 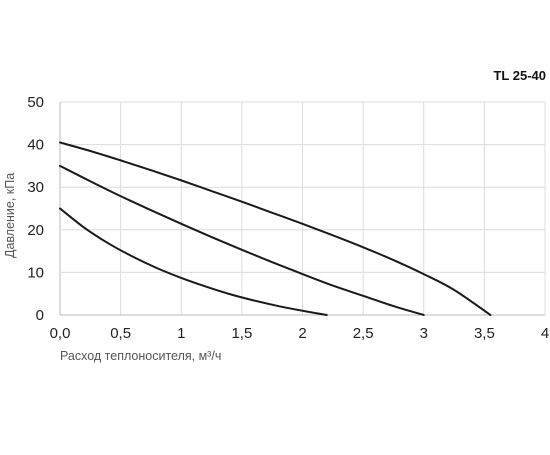 What do you see at coordinates (181, 333) in the screenshot?
I see `x-tick-label: 1` at bounding box center [181, 333].